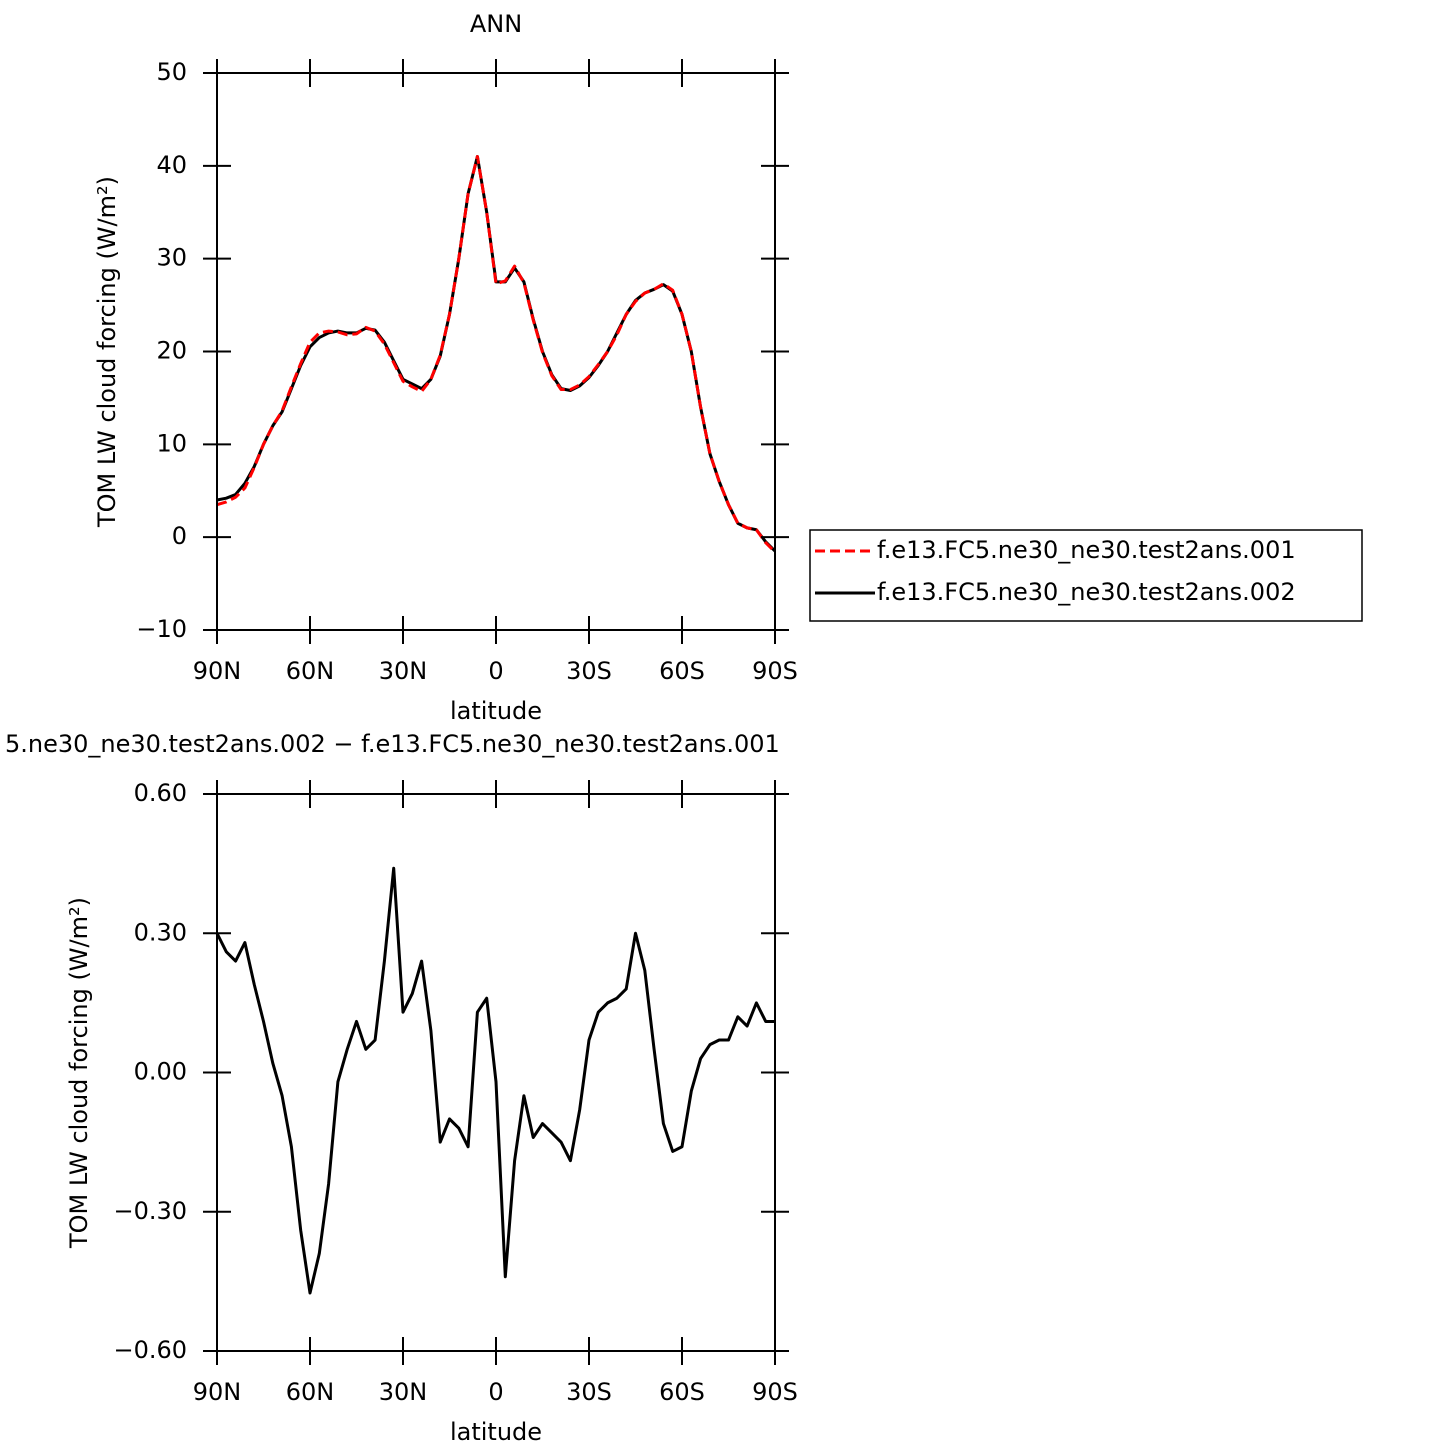 This screenshot has width=1453, height=1453. I want to click on y-tick-label: 0.30, so click(160, 932).